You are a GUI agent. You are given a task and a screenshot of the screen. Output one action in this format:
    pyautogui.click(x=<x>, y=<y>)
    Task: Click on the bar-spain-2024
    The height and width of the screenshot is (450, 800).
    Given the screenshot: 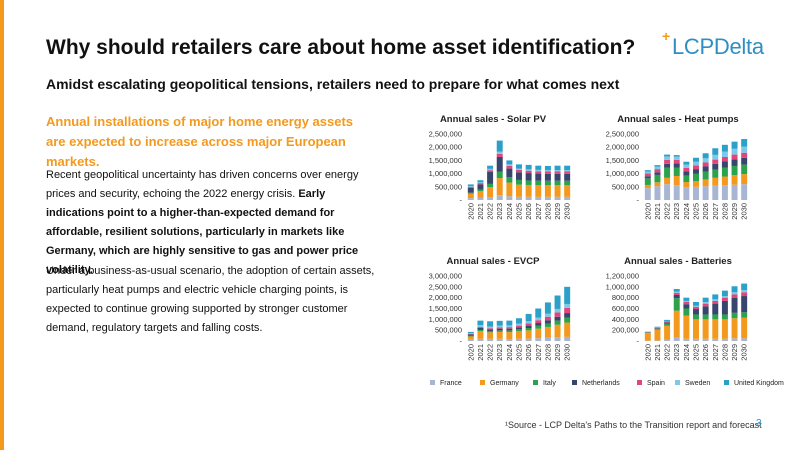 What is the action you would take?
    pyautogui.click(x=509, y=328)
    